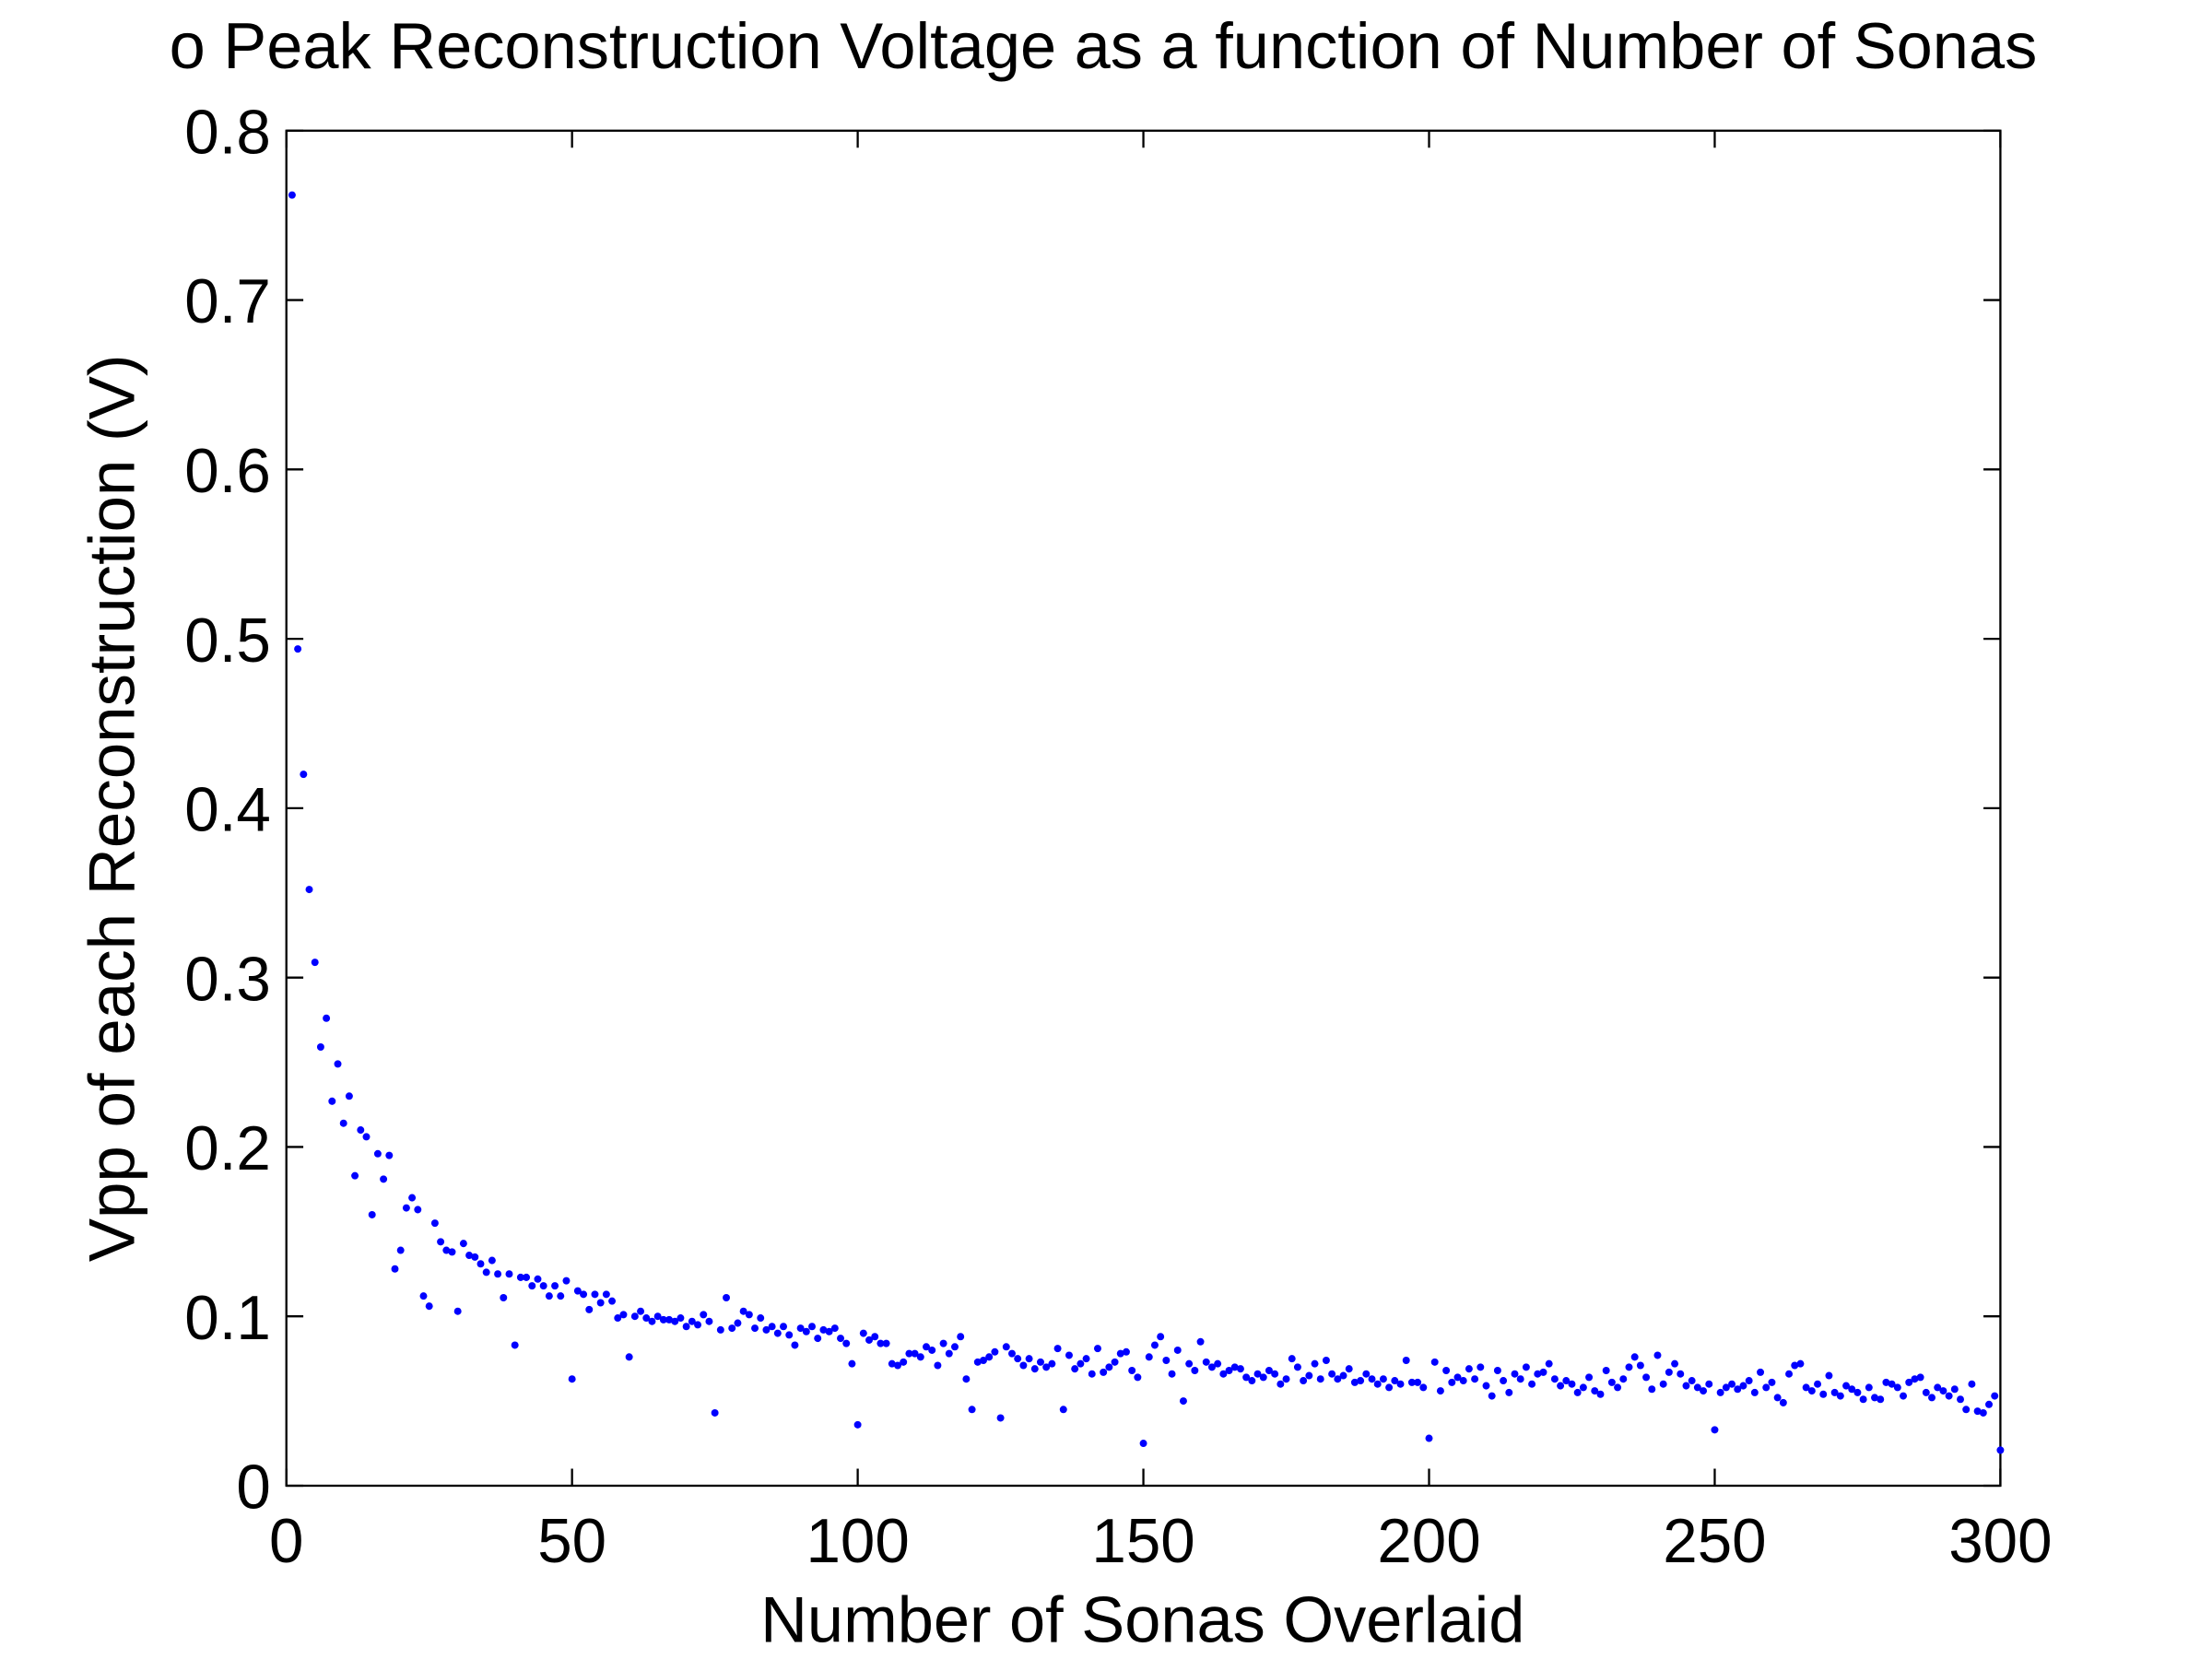 Image resolution: width=2212 pixels, height=1659 pixels. I want to click on y-tick-label: 0.5, so click(227, 641).